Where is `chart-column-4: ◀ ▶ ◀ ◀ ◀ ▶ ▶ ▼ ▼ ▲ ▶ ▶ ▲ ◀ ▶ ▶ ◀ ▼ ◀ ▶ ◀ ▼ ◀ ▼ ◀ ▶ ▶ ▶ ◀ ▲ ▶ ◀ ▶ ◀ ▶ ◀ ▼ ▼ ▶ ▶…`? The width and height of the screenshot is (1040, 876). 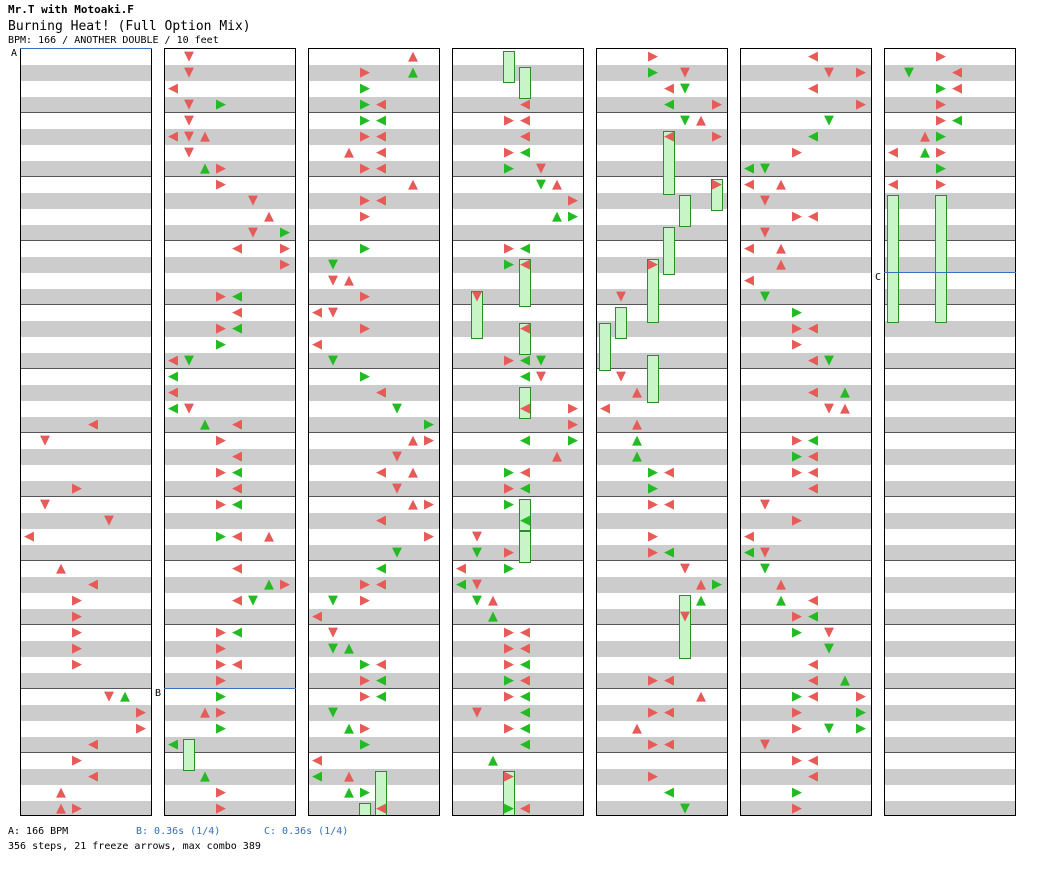 chart-column-4: ◀ ▶ ◀ ◀ ◀ ▶ ▶ ▼ ▼ ▲ ▶ ▶ ▲ ◀ ▶ ▶ ◀ ▼ ◀ ▶ ◀ ▼ ◀ ▼ ◀ ▶ ▶ ▶ ◀ ▲ ▶ ◀ ▶ ◀ ▶ ◀ ▼ ▼ ▶ ▶… is located at coordinates (518, 432).